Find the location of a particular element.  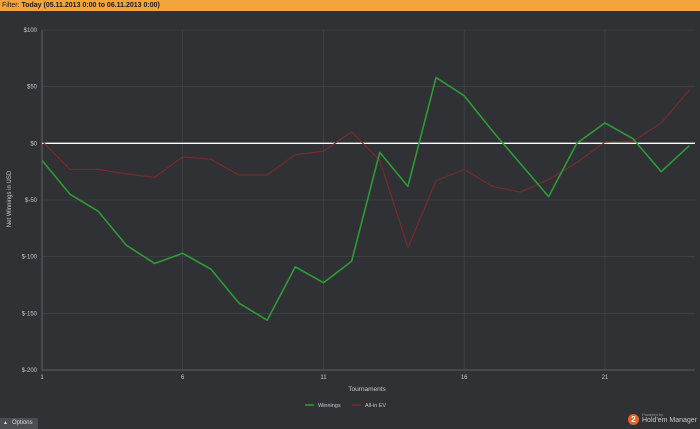

y-tick-label: $-150 is located at coordinates (30, 314).